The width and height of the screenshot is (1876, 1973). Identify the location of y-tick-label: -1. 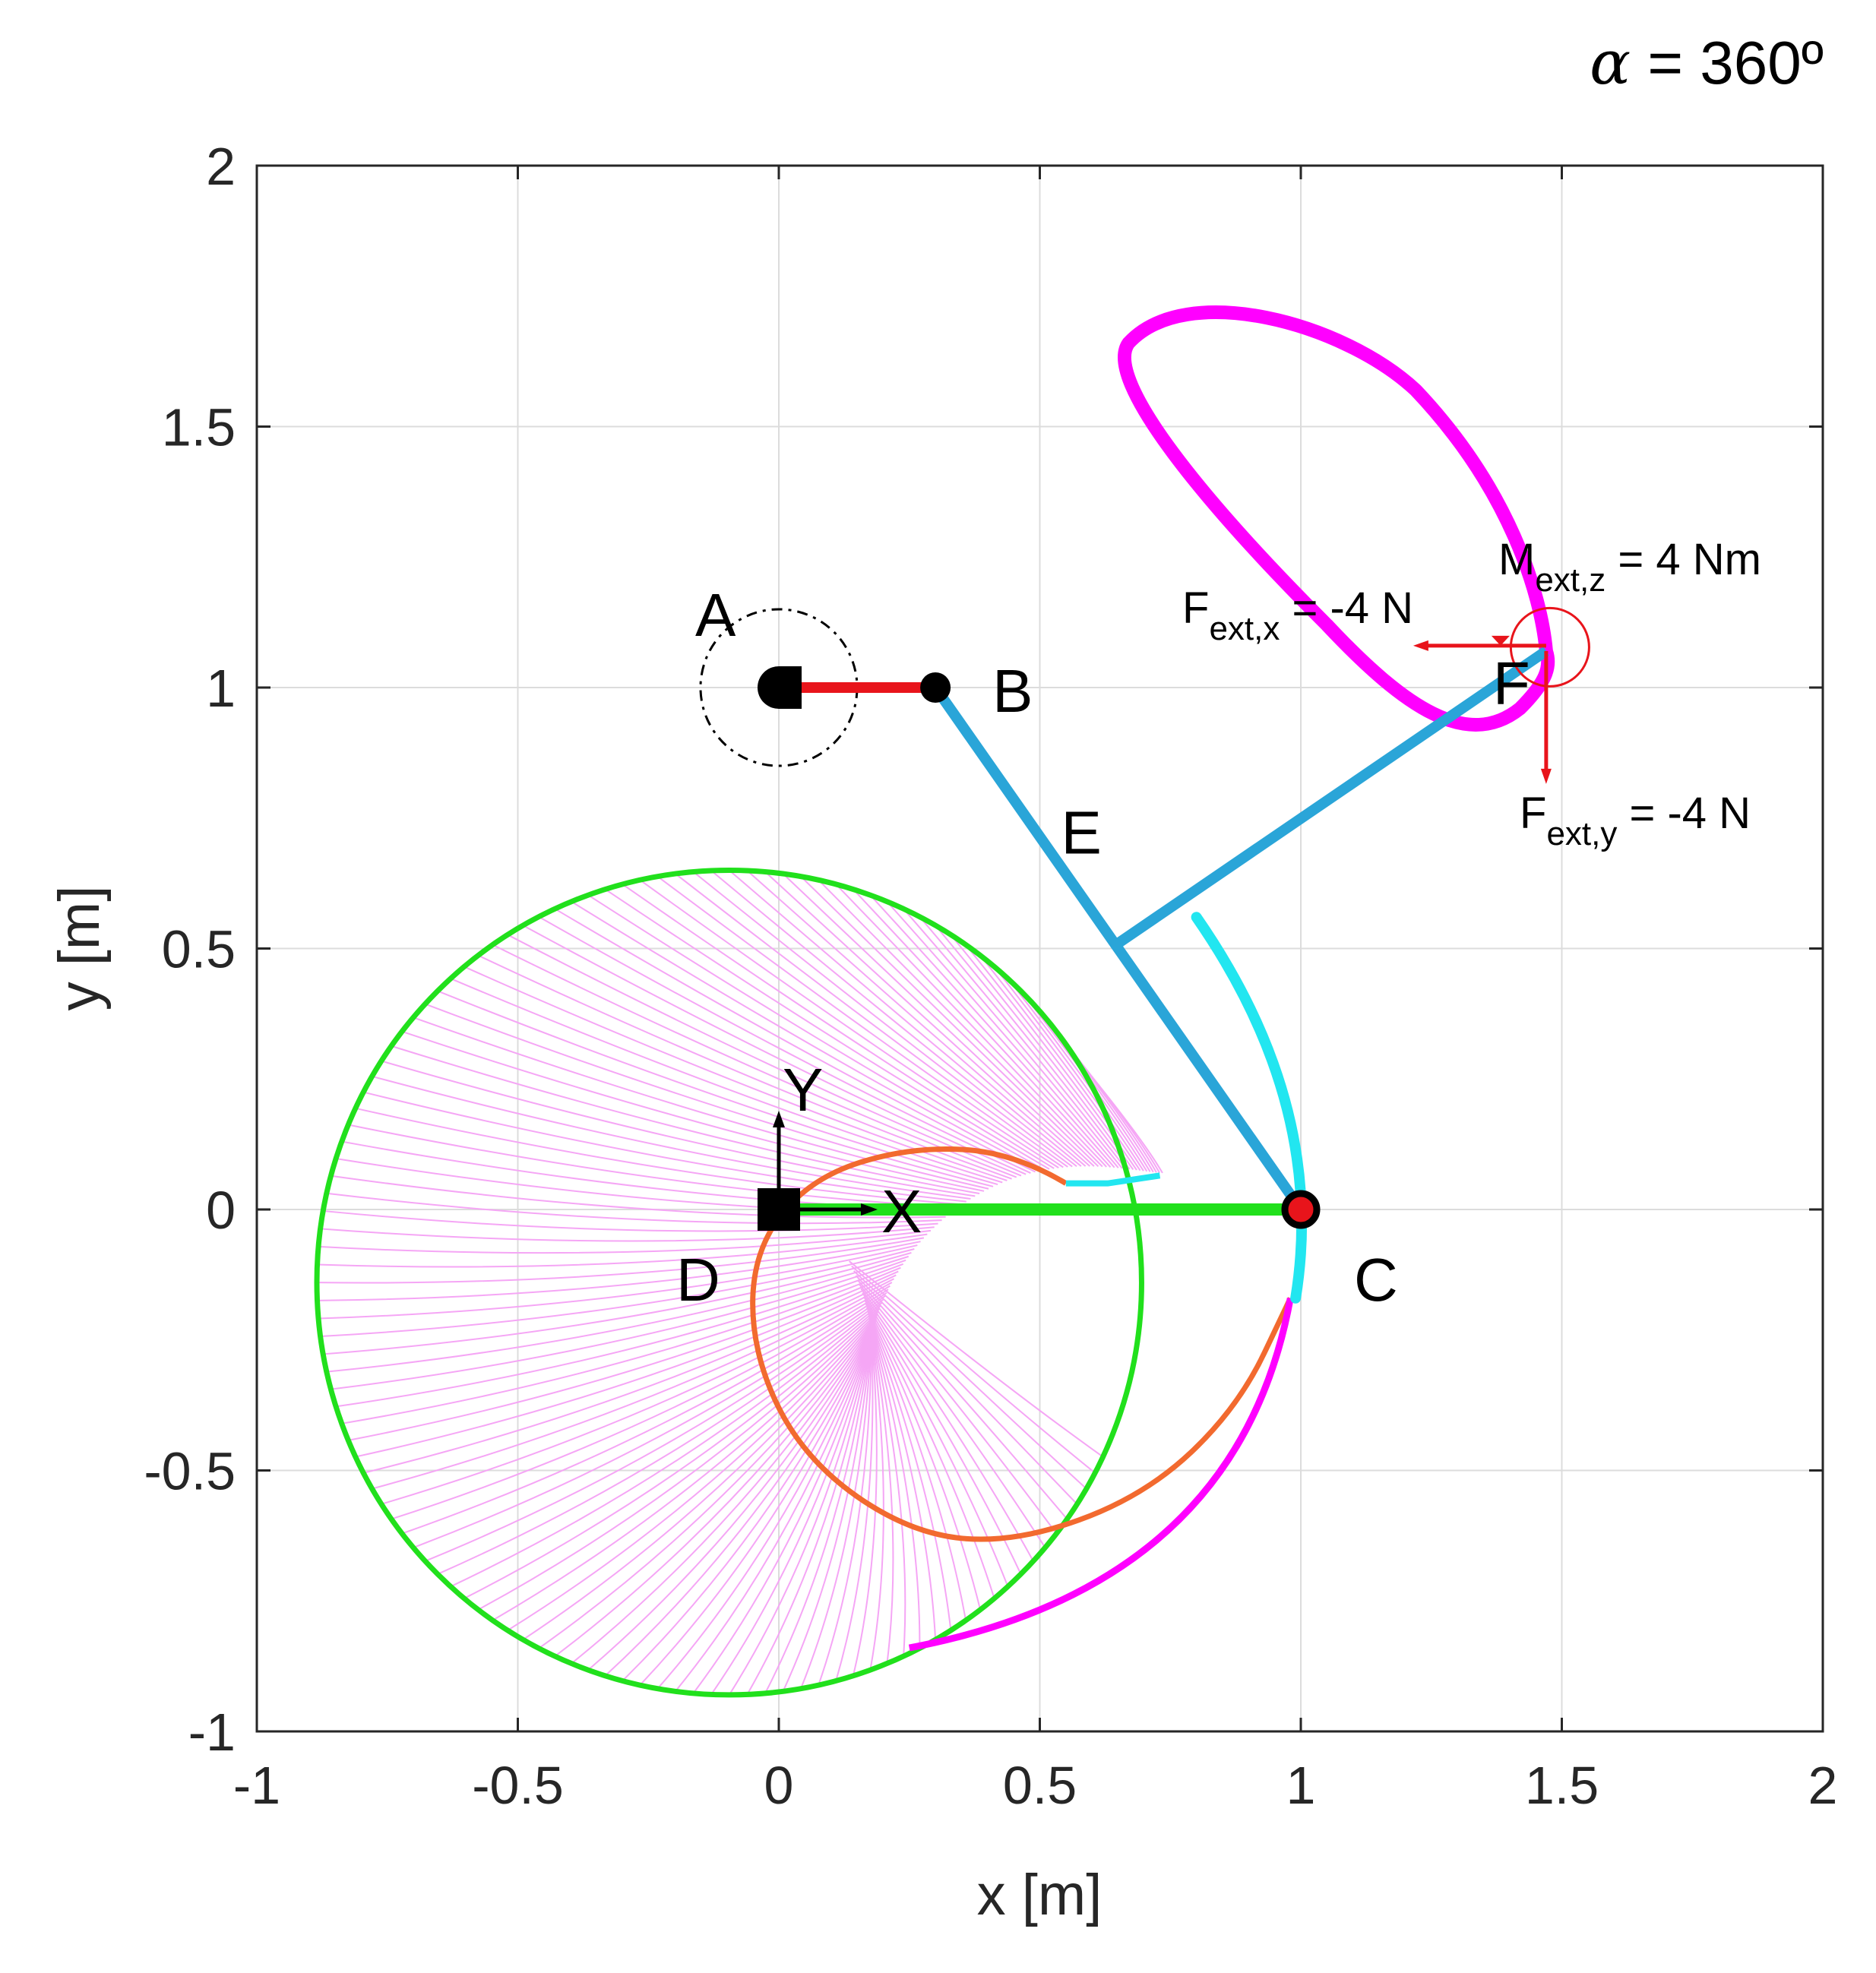
(212, 1732).